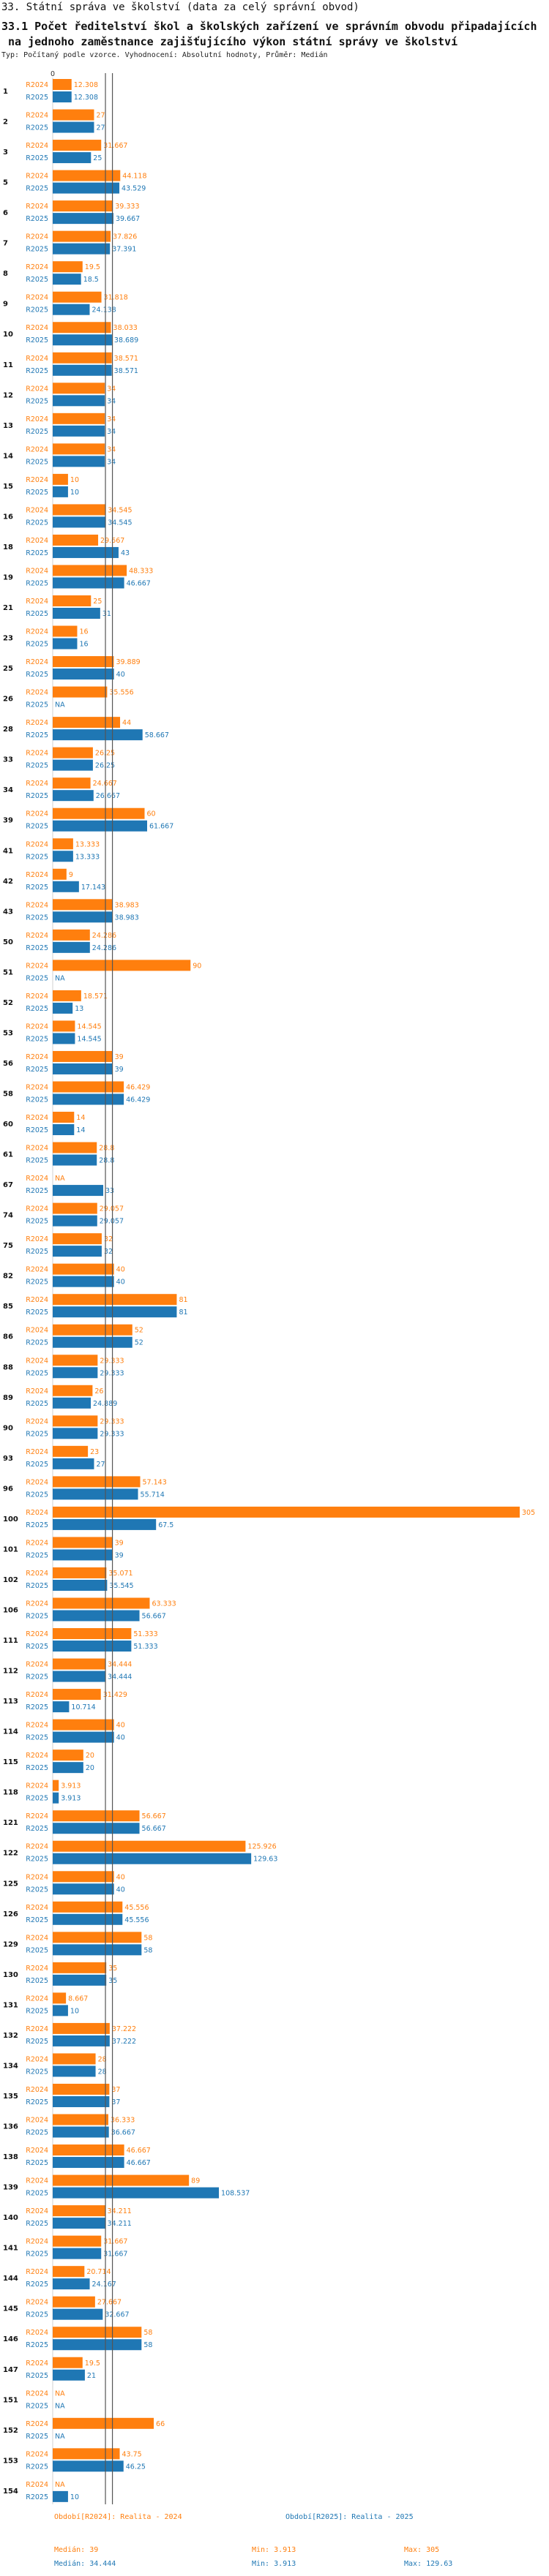 This screenshot has width=549, height=2576. What do you see at coordinates (147, 1950) in the screenshot?
I see `value-label-r2025: 58` at bounding box center [147, 1950].